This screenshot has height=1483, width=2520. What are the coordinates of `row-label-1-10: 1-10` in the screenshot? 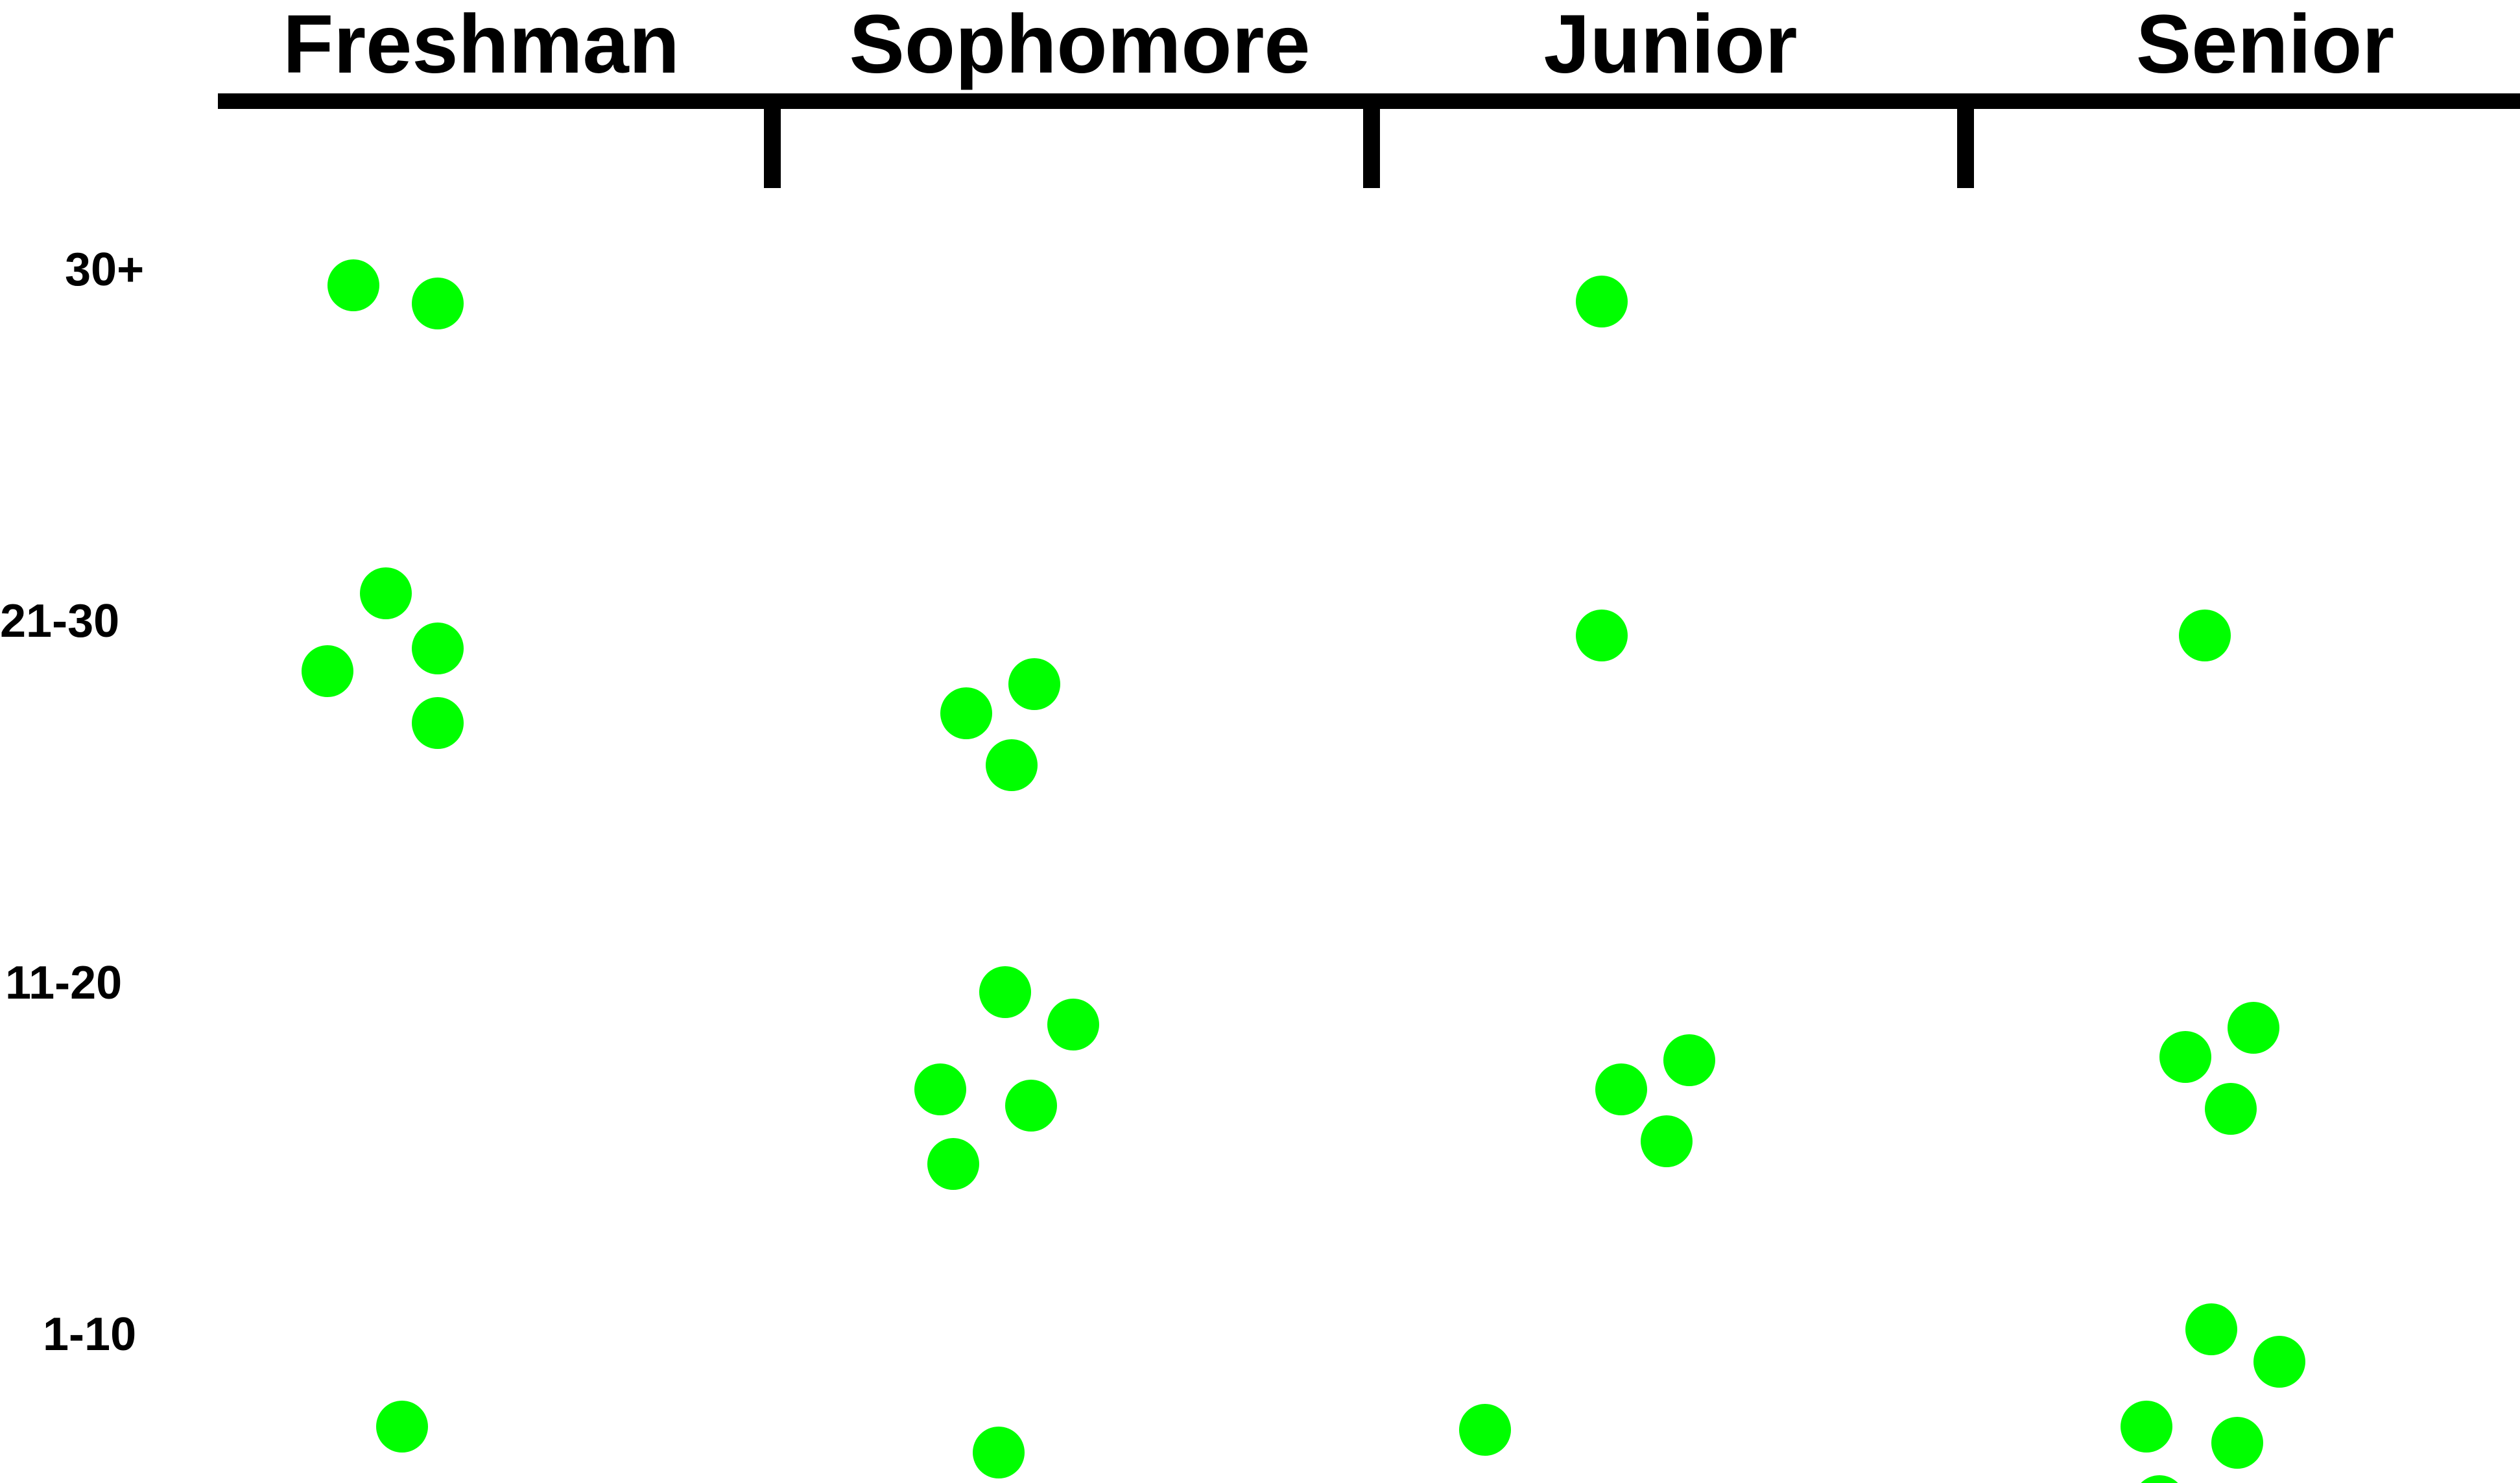 It's located at (90, 1334).